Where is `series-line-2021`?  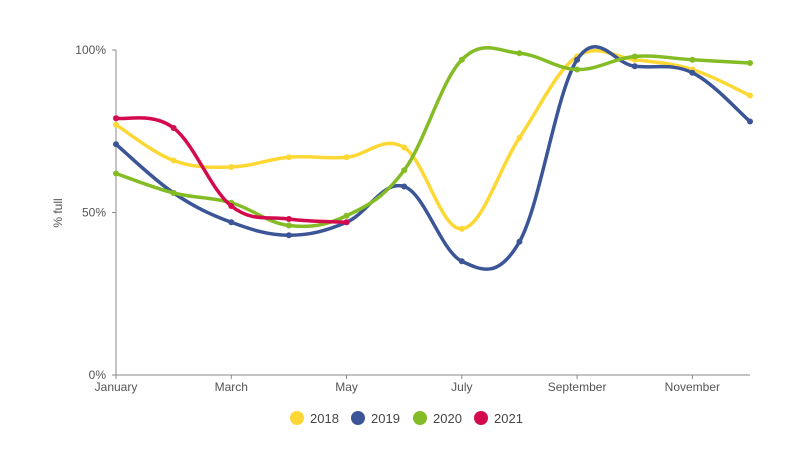
series-line-2021 is located at coordinates (231, 170).